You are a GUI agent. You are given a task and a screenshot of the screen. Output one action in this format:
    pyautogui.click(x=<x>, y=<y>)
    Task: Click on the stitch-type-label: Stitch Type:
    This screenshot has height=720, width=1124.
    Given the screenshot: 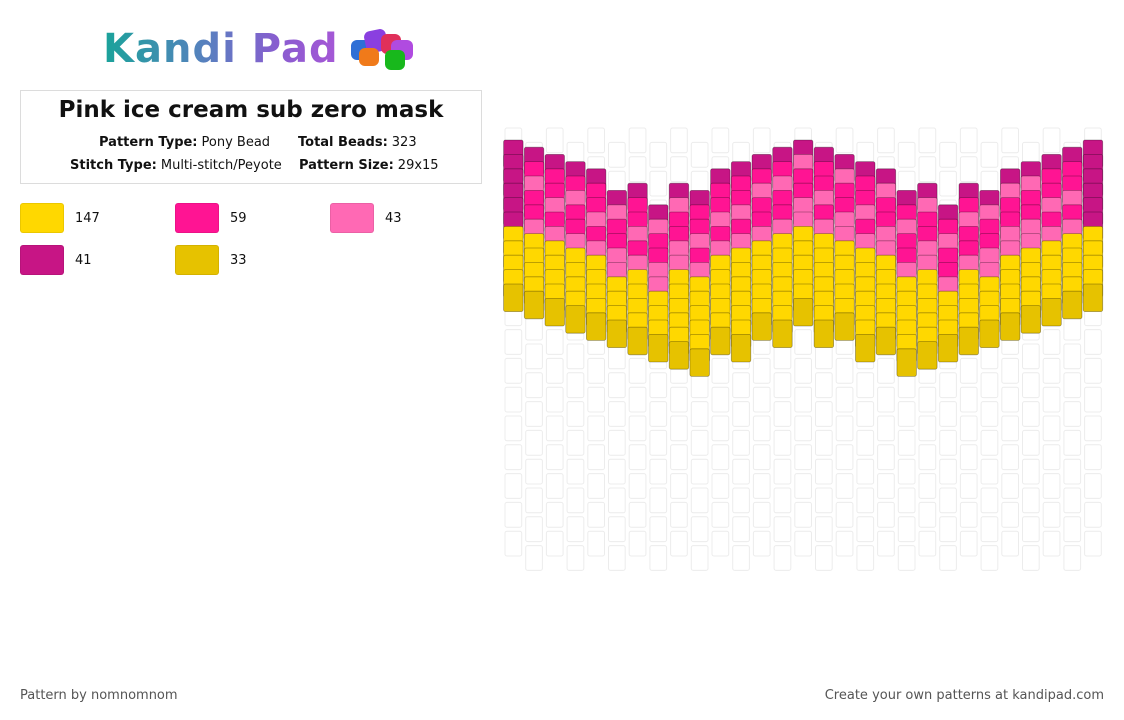 What is the action you would take?
    pyautogui.click(x=113, y=165)
    